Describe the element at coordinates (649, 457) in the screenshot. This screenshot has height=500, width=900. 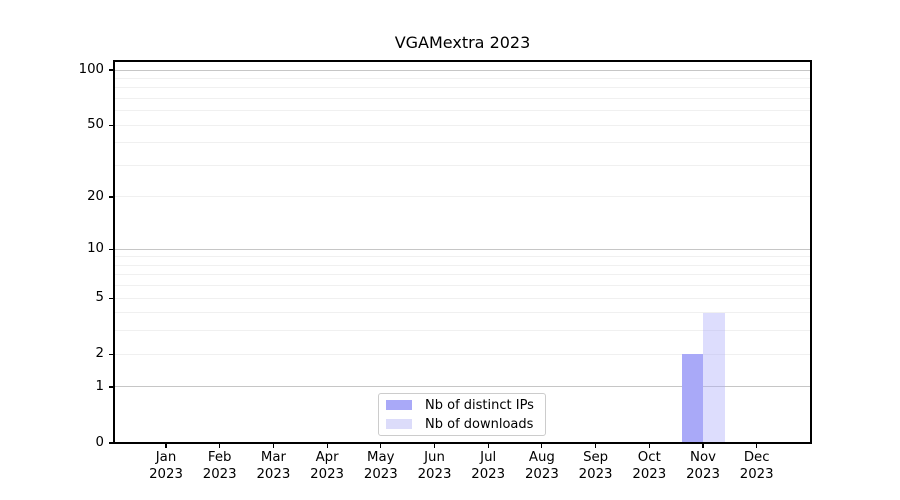
I see `x-tick-month: Oct` at that location.